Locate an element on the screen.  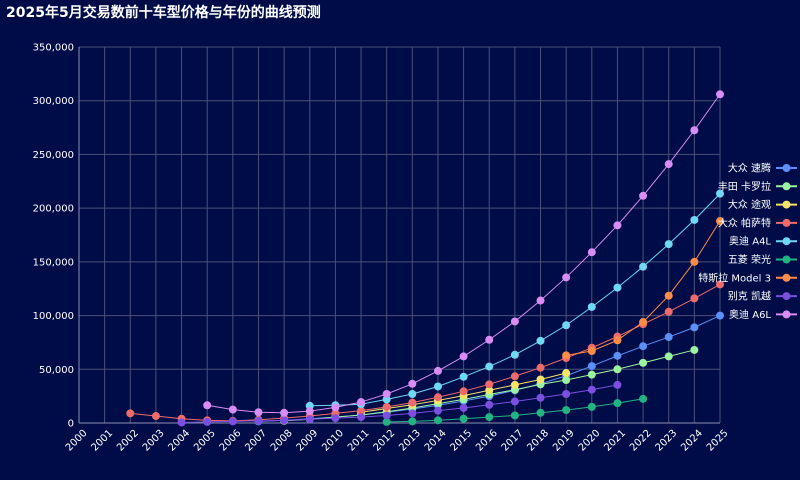
legend-item: 大众 速腾 is located at coordinates (762, 168).